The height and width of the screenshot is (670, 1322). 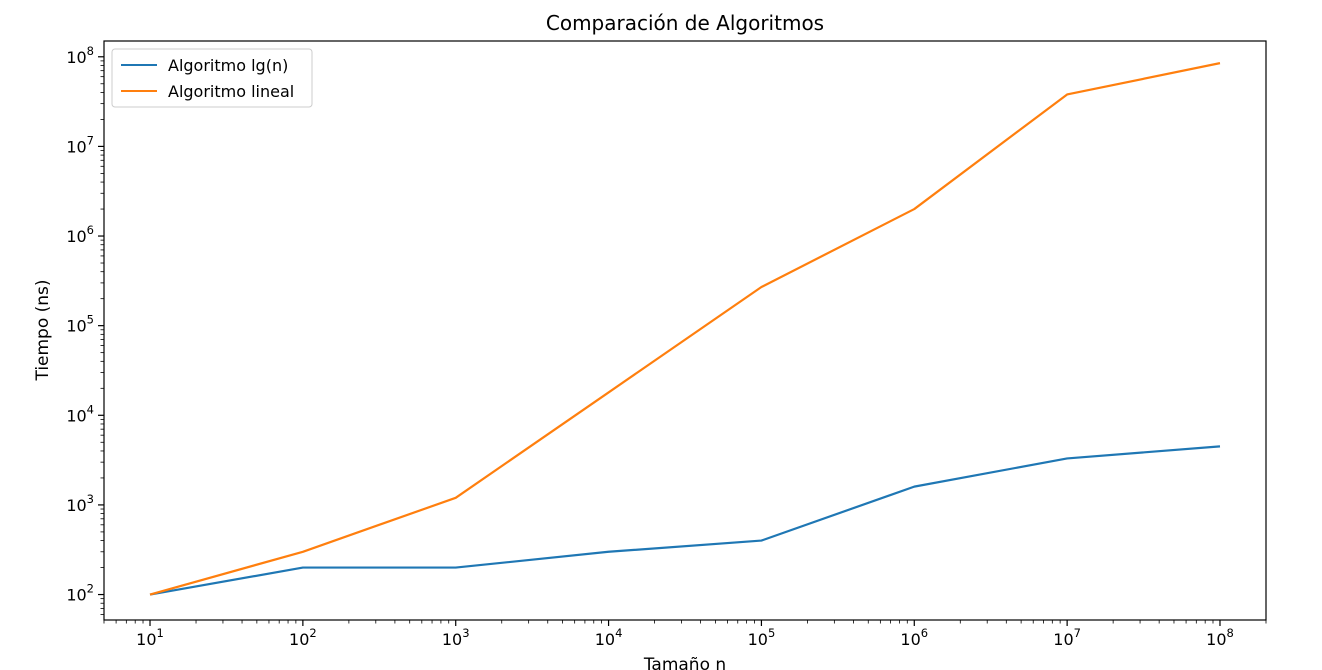 I want to click on y-tick-label-5: 10⁷, so click(x=80, y=144).